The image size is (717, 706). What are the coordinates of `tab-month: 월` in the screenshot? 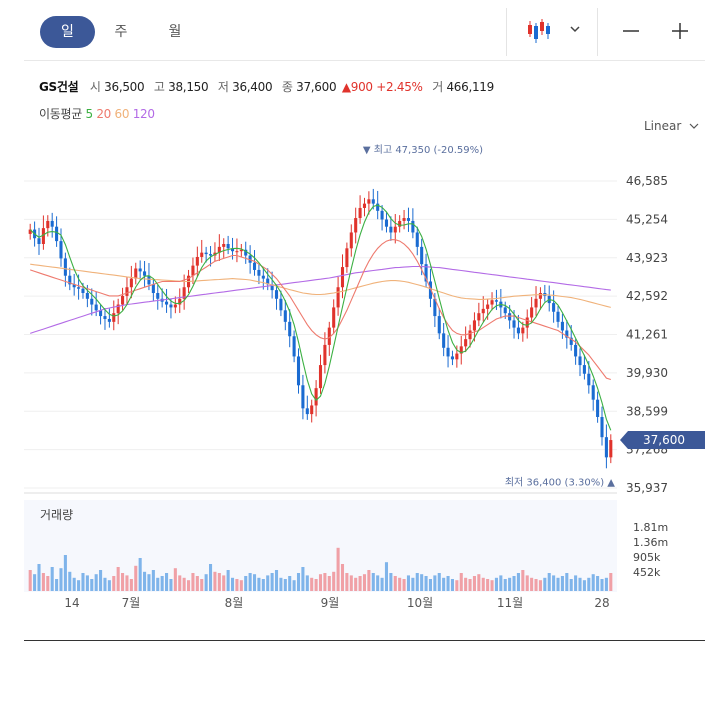 It's located at (175, 32).